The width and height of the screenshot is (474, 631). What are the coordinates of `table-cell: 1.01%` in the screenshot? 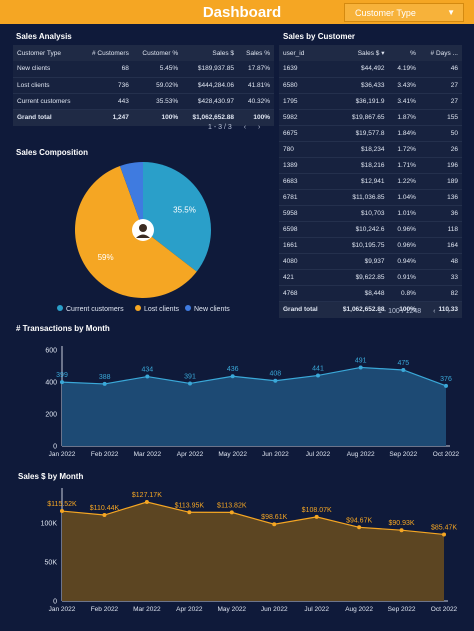 It's located at (404, 213).